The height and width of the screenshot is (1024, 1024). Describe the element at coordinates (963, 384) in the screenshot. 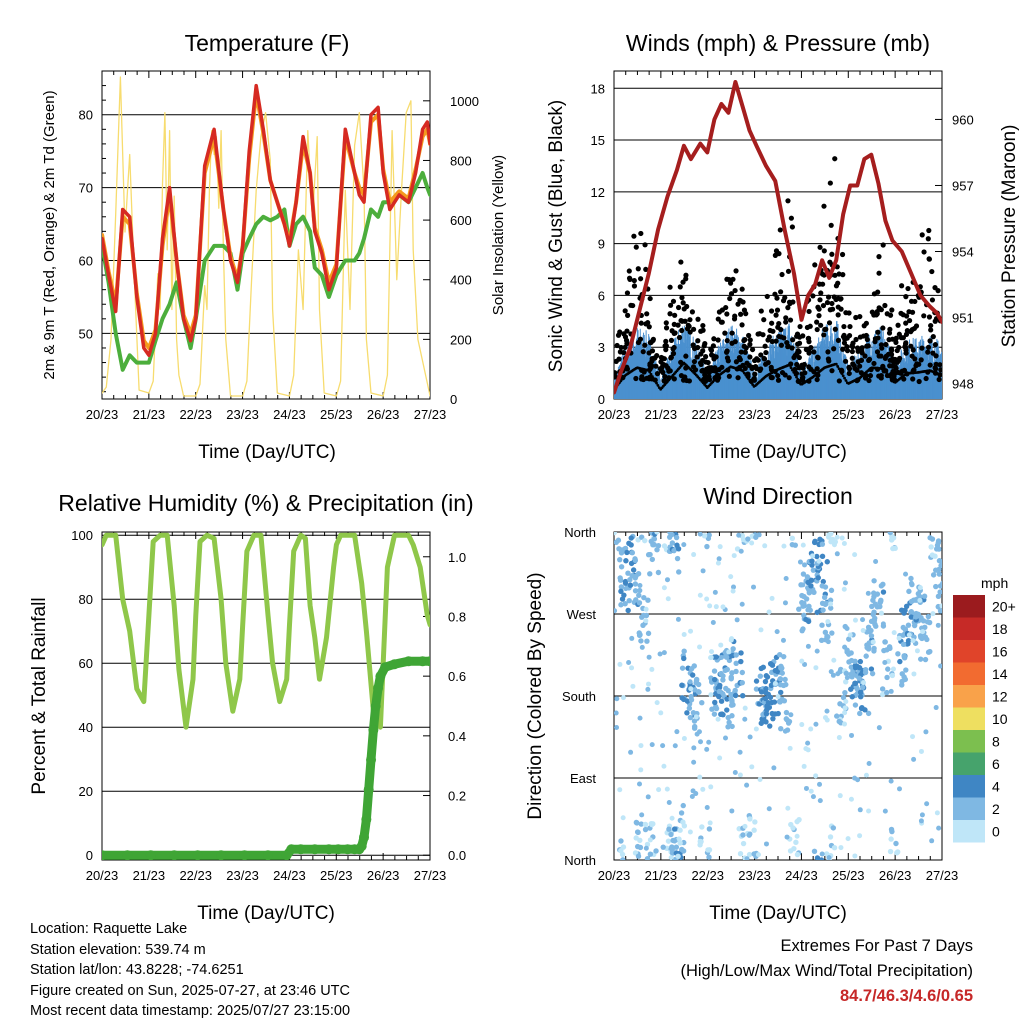

I see `y2-tick-label: 948` at that location.